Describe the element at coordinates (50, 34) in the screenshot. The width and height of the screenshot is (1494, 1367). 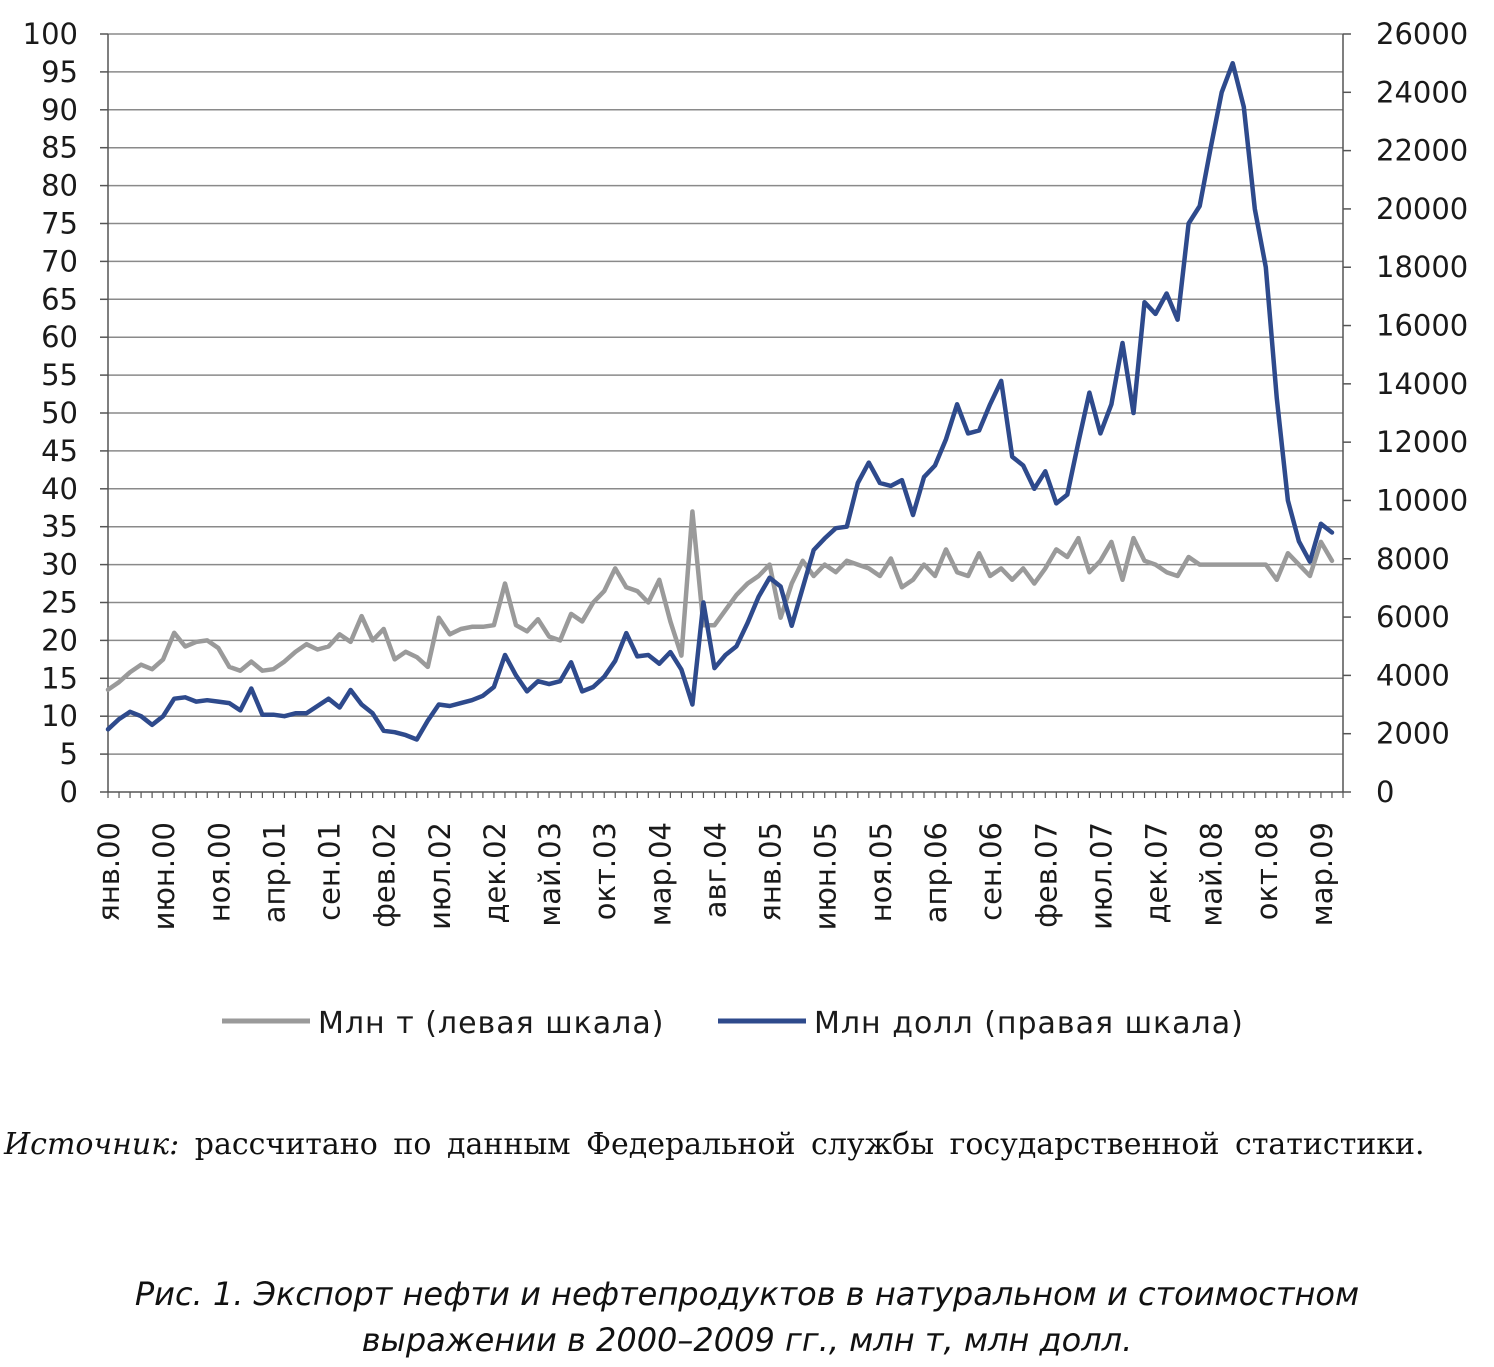
I see `left-tick-label: 100` at that location.